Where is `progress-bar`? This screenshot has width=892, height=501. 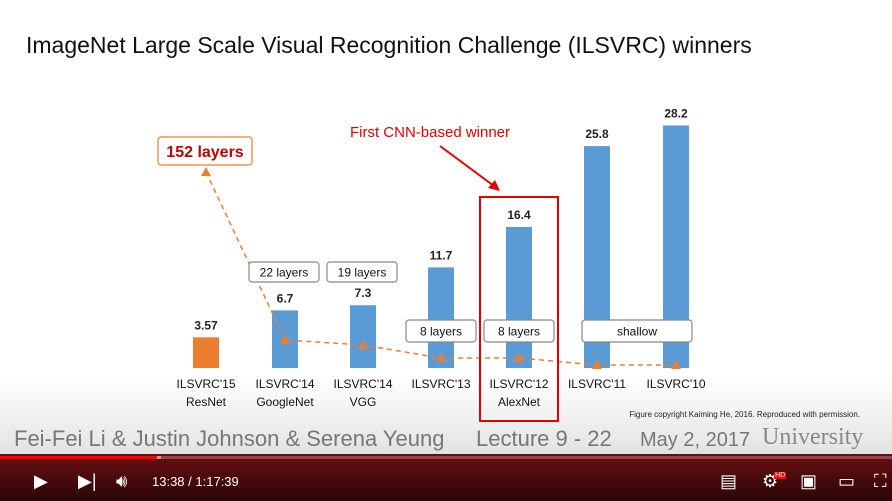
progress-bar is located at coordinates (446, 457).